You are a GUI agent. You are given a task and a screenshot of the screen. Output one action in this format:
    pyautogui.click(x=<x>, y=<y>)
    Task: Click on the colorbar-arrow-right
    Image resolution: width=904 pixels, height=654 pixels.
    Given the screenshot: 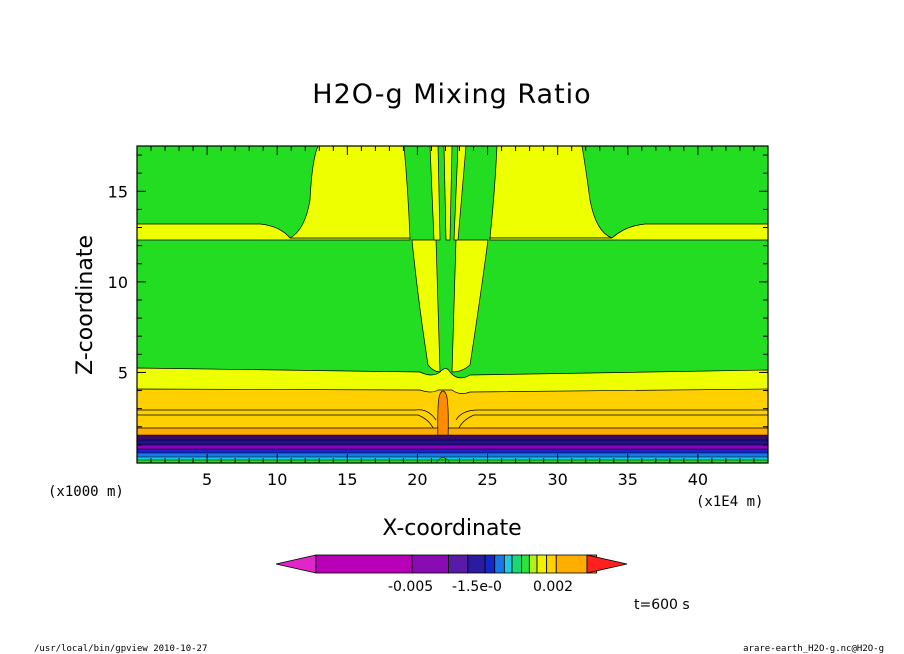 What is the action you would take?
    pyautogui.click(x=607, y=564)
    